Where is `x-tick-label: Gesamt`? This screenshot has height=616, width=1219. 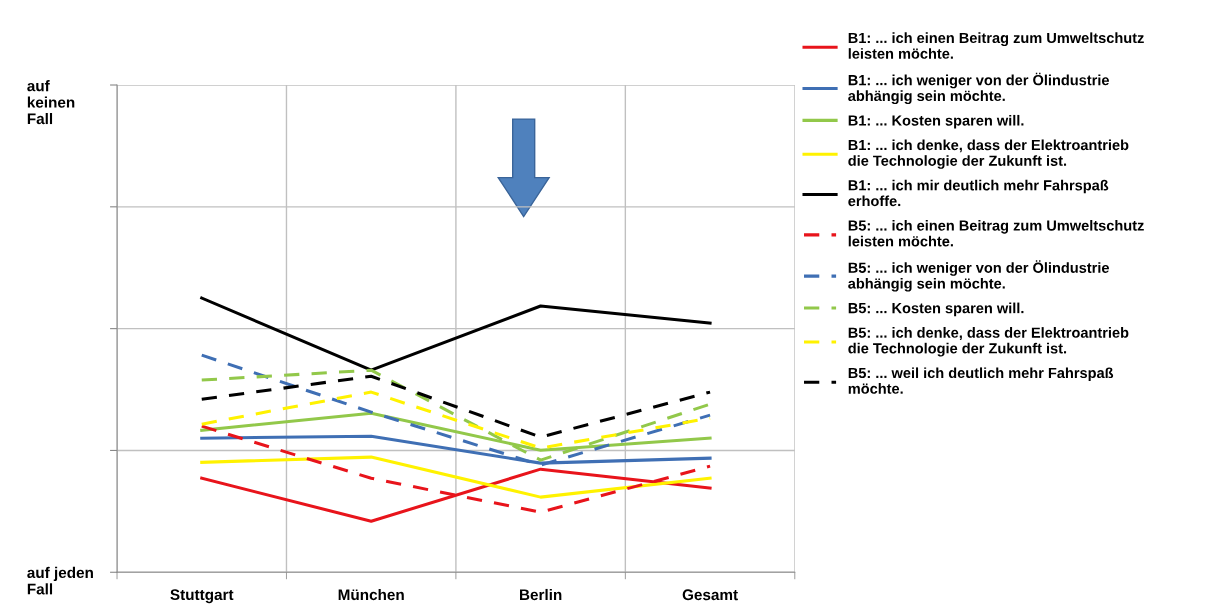
x-tick-label: Gesamt is located at coordinates (710, 595).